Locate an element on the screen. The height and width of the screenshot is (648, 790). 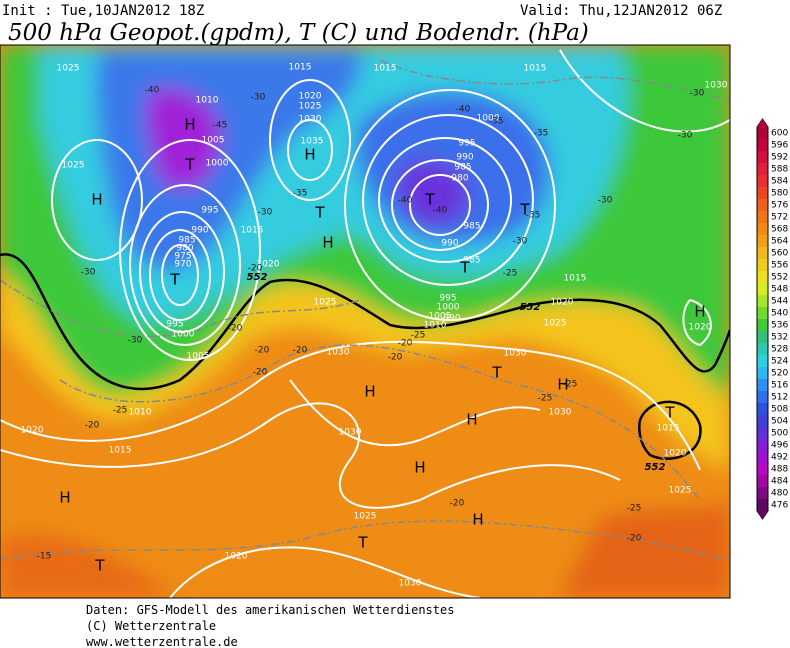
colorbar-tick-label: 556 is located at coordinates (779, 266).